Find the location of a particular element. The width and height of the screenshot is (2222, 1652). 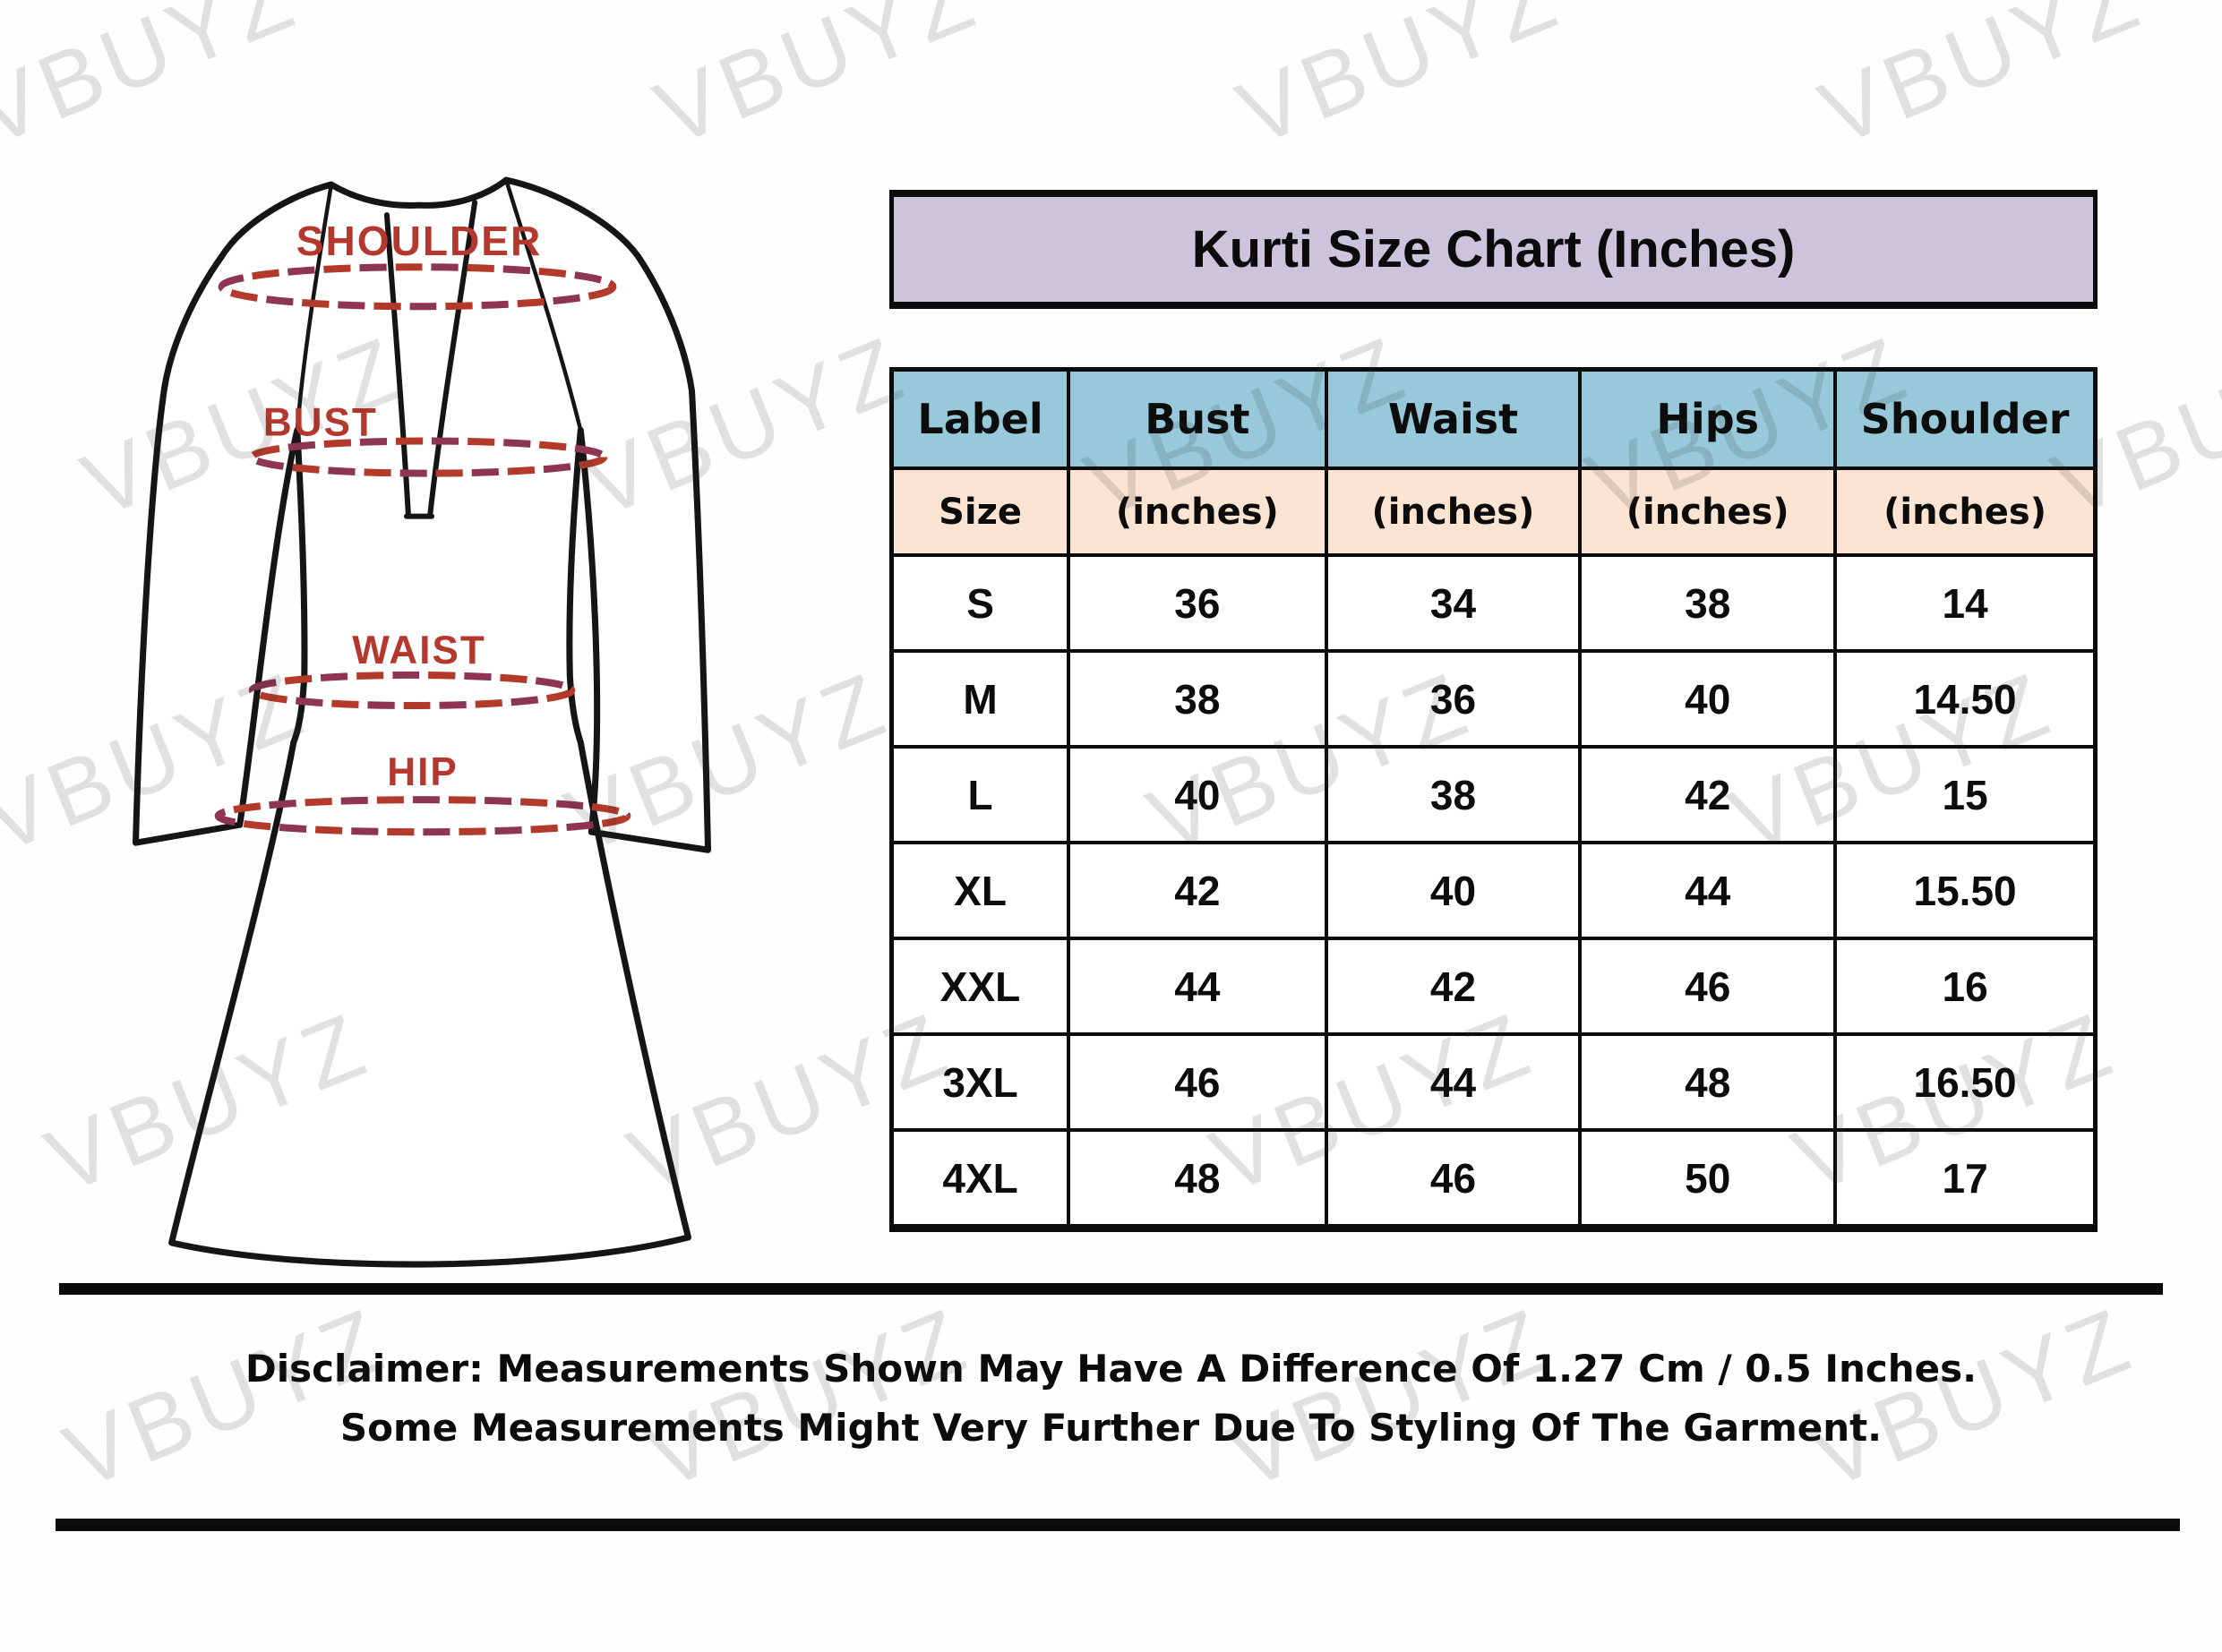

measurement-cell: 14.50 is located at coordinates (1966, 699).